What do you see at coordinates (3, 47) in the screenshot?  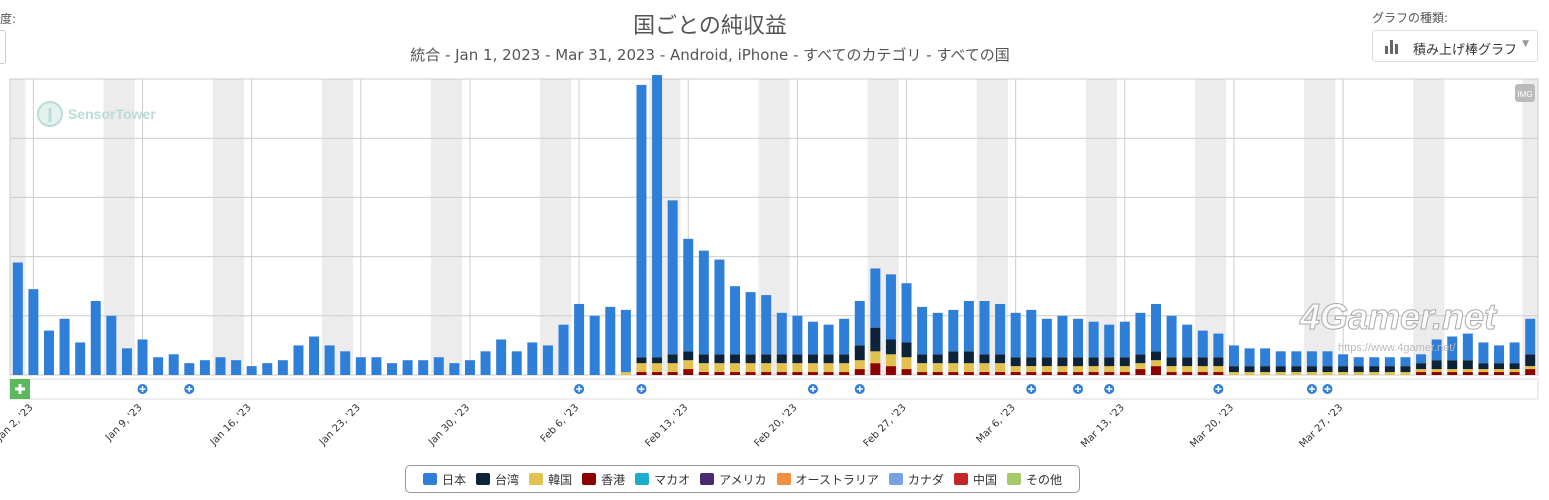 I see `left-control-select` at bounding box center [3, 47].